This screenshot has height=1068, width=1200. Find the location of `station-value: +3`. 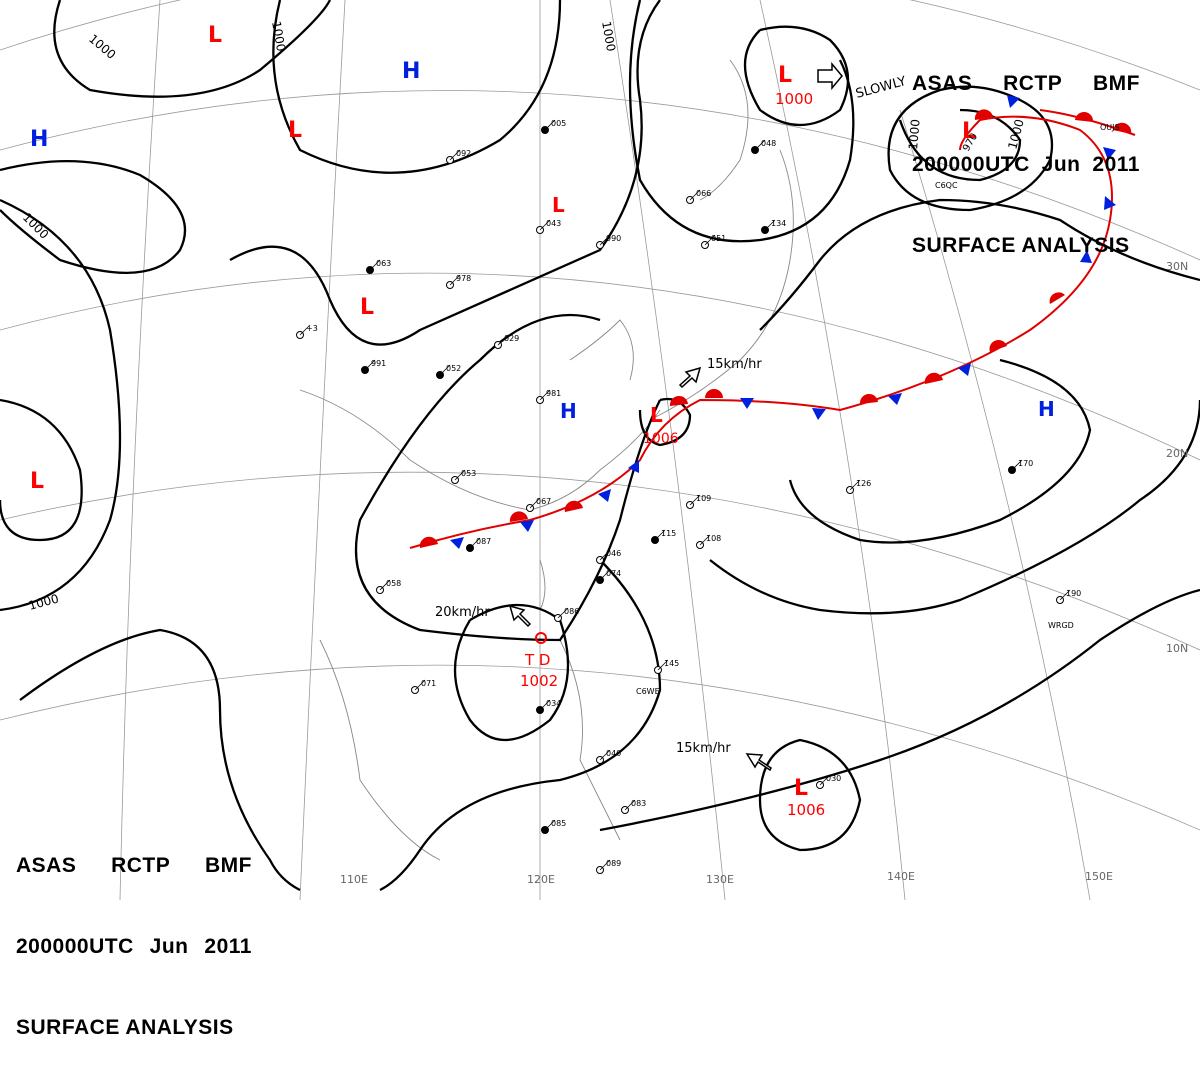

station-value: +3 is located at coordinates (312, 328).